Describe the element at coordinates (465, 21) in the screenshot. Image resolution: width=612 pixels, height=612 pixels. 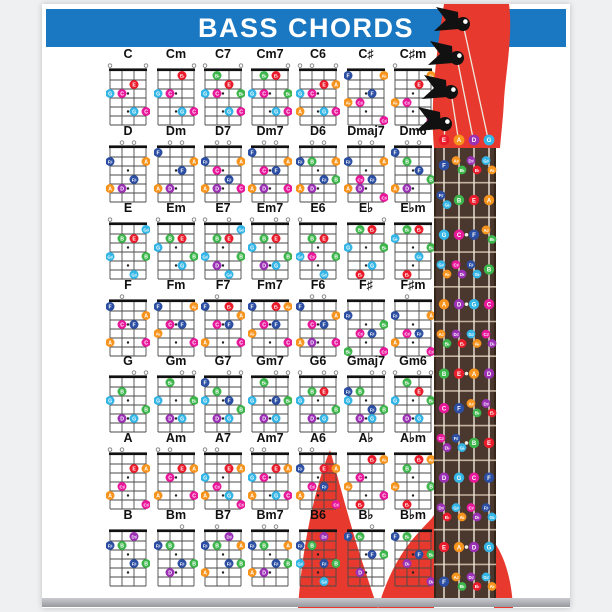
I see `tuner-highlight` at that location.